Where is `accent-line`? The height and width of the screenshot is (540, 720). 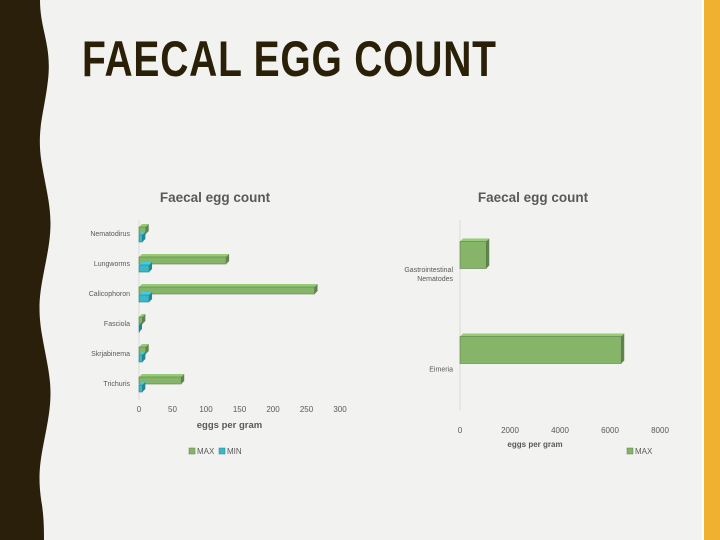 accent-line is located at coordinates (703, 270).